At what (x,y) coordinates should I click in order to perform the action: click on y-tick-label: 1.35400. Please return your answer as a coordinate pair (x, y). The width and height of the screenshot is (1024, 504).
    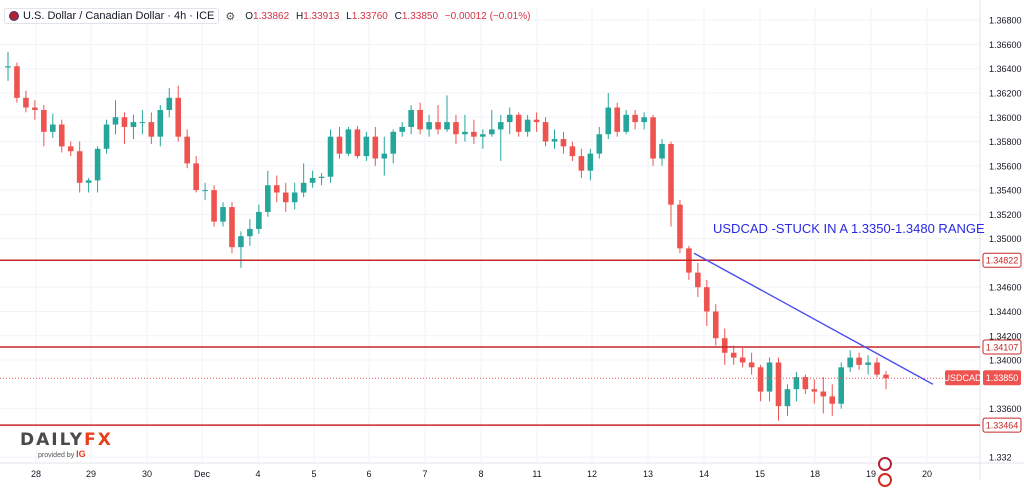
    Looking at the image, I should click on (1005, 191).